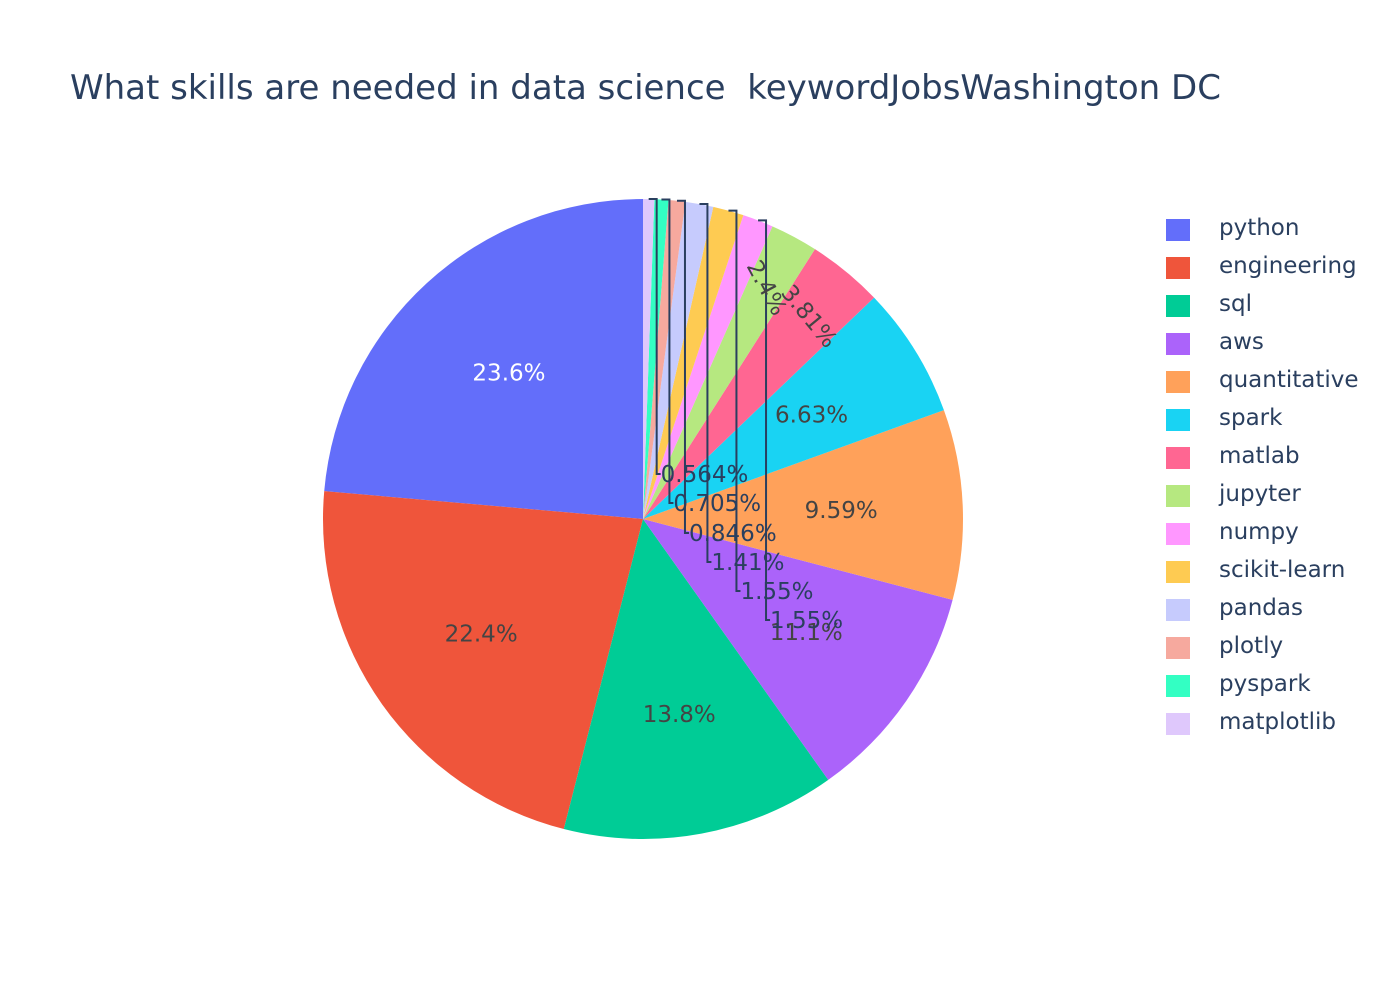 Image resolution: width=1400 pixels, height=1000 pixels. What do you see at coordinates (667, 351) in the screenshot?
I see `leader-line-pyspark` at bounding box center [667, 351].